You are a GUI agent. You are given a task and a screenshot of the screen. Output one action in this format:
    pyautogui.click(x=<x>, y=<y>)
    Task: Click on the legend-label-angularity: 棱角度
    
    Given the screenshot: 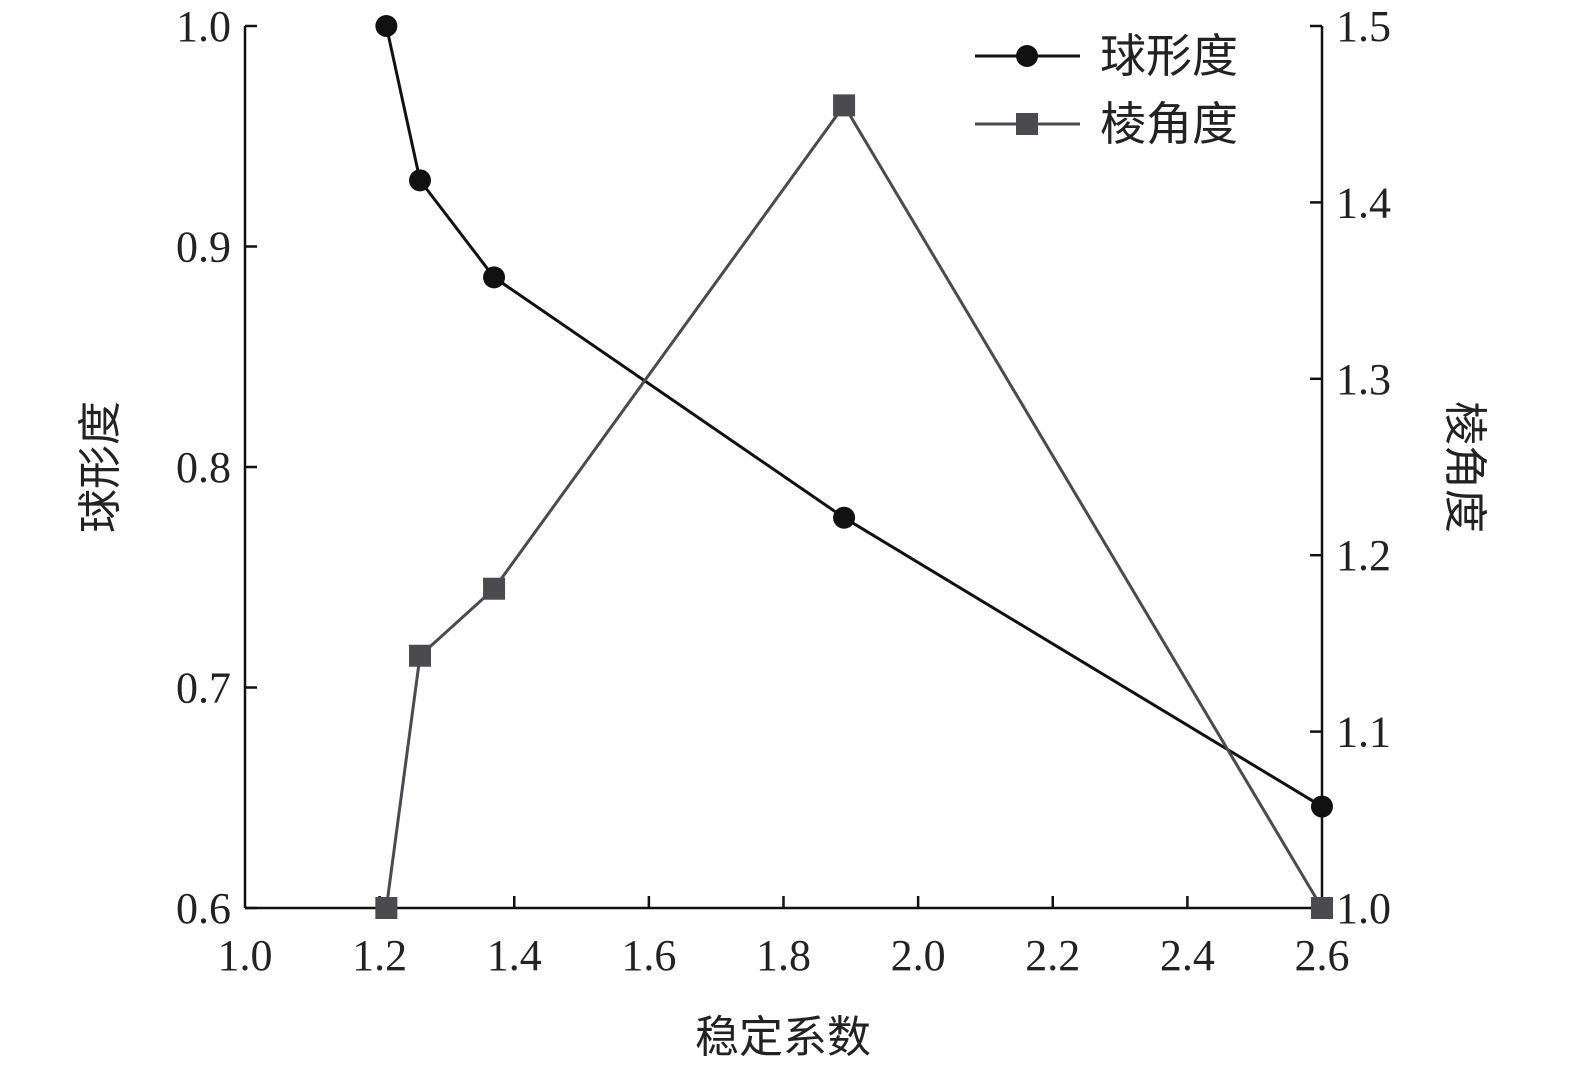 What is the action you would take?
    pyautogui.click(x=1169, y=124)
    